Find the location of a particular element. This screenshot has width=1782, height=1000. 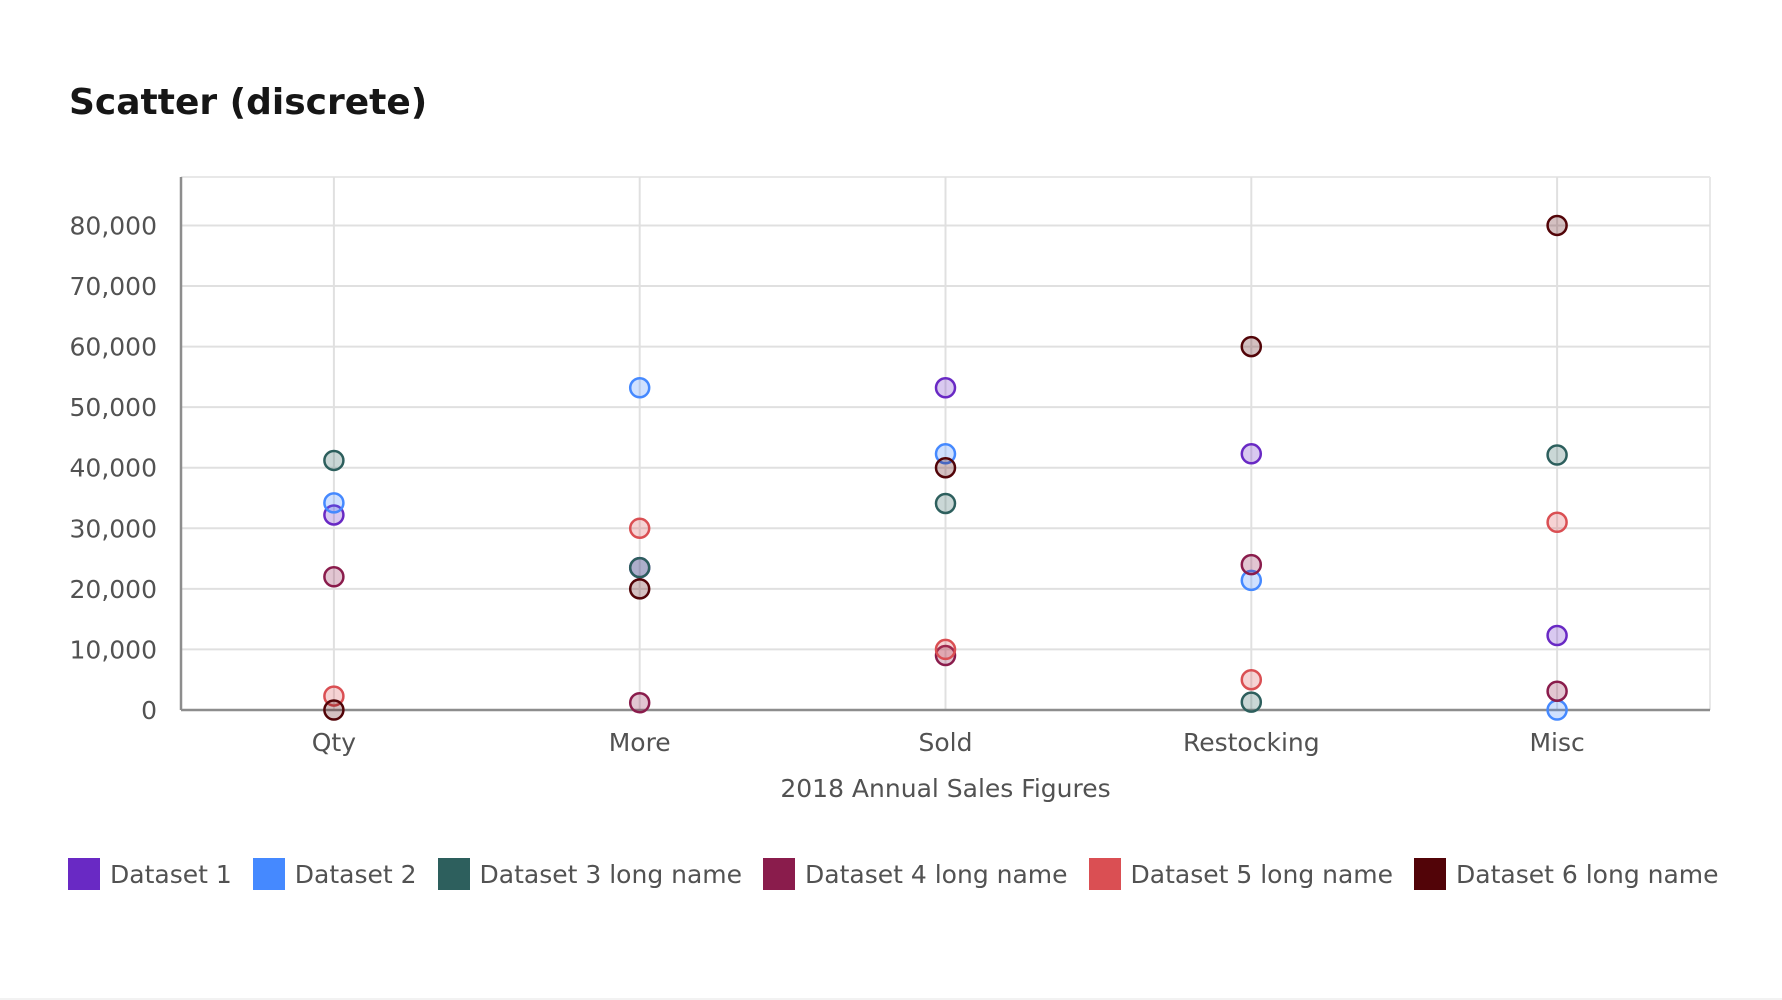

legend-label: Dataset 3 long name is located at coordinates (611, 874).